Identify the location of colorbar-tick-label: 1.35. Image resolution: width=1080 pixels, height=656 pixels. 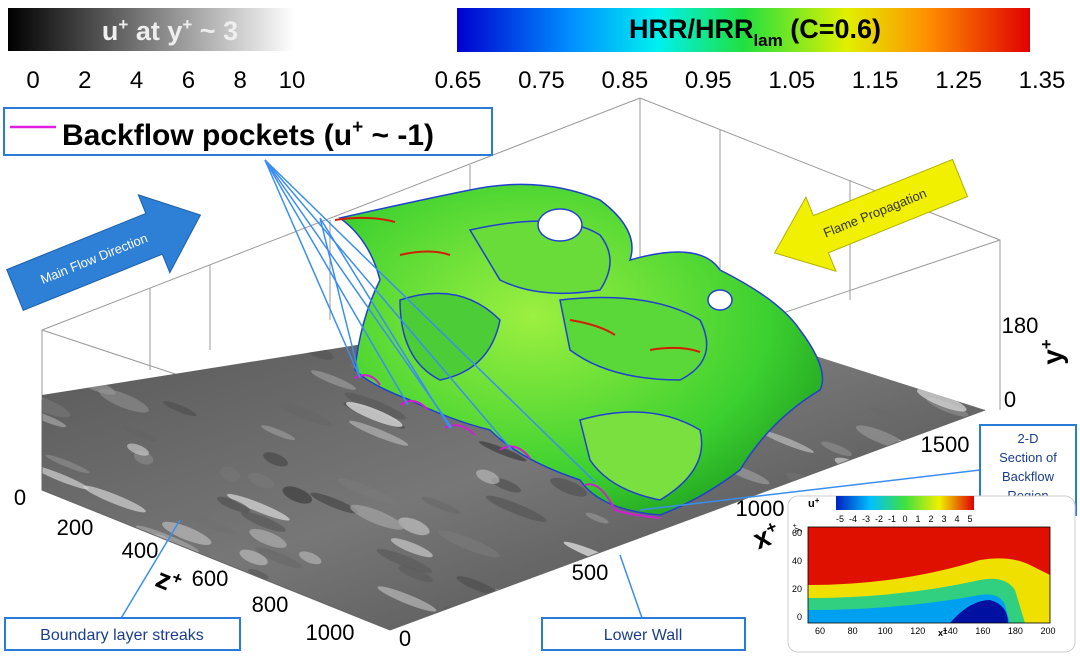
(1042, 80).